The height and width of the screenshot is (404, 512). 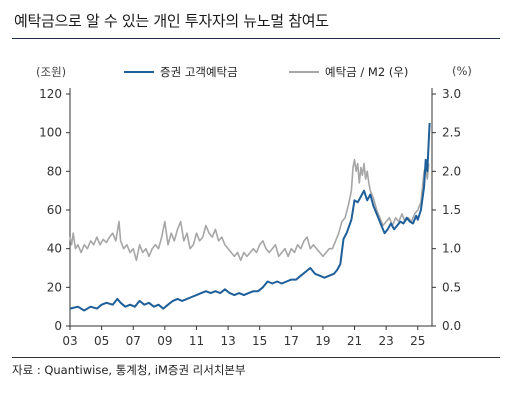 I want to click on left-tick-label: 40, so click(x=54, y=249).